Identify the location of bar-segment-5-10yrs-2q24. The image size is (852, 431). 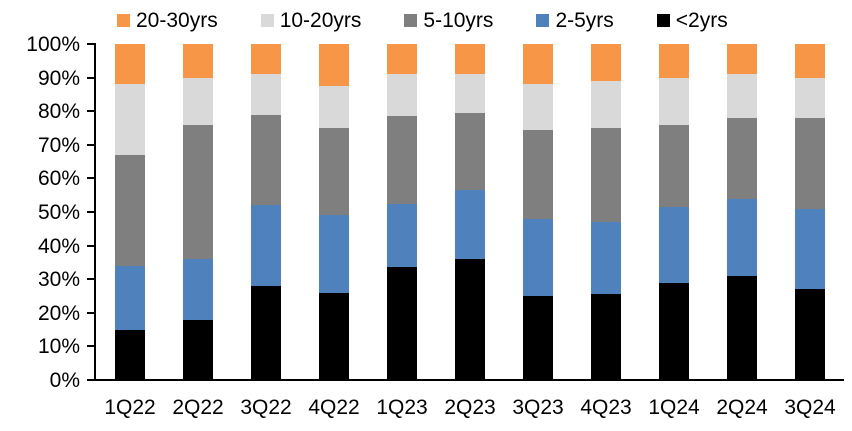
(742, 158).